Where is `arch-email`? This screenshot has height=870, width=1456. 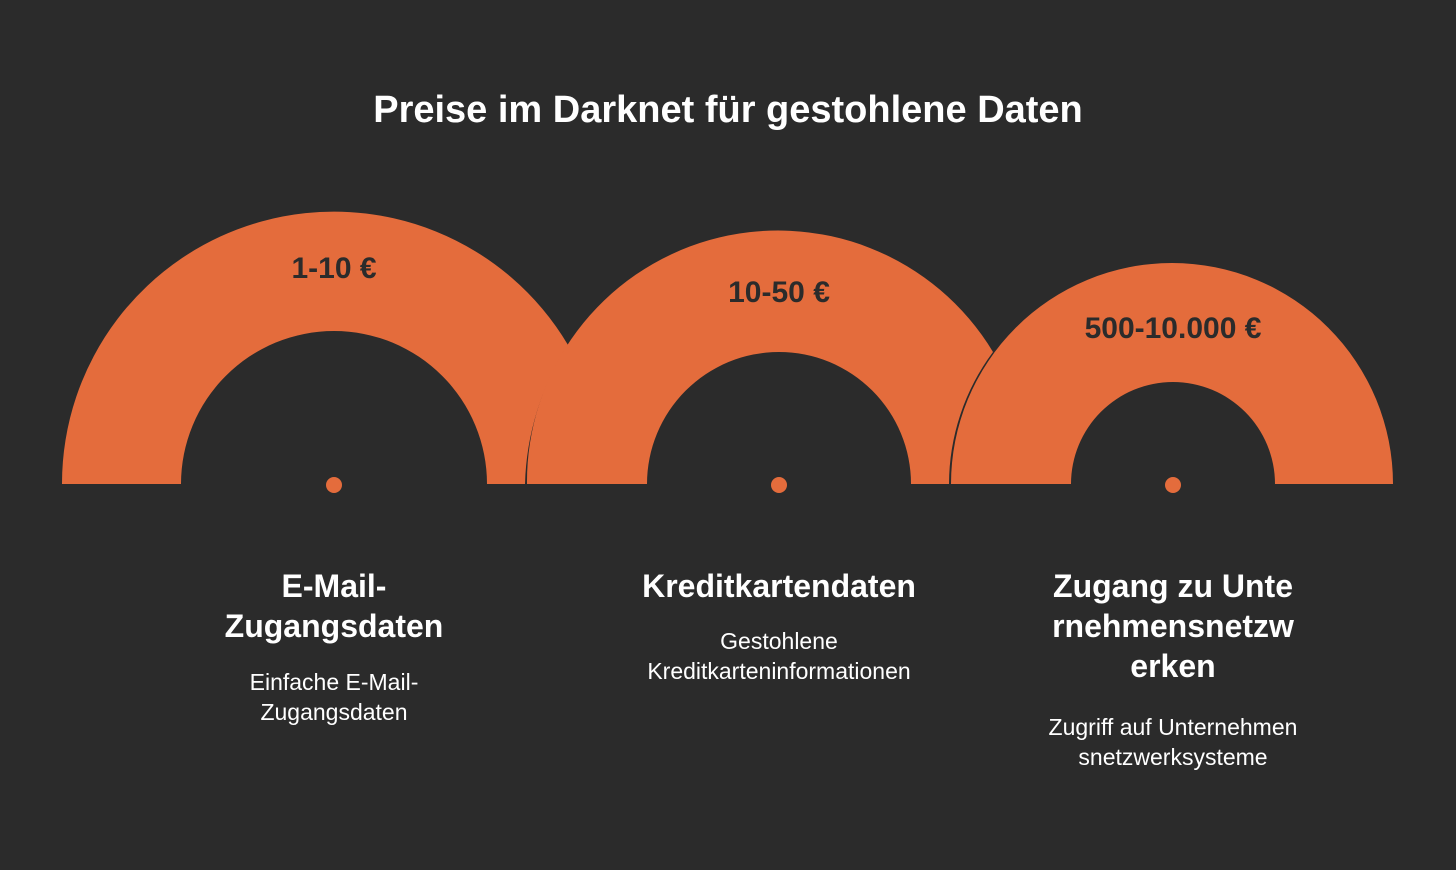
arch-email is located at coordinates (315, 347).